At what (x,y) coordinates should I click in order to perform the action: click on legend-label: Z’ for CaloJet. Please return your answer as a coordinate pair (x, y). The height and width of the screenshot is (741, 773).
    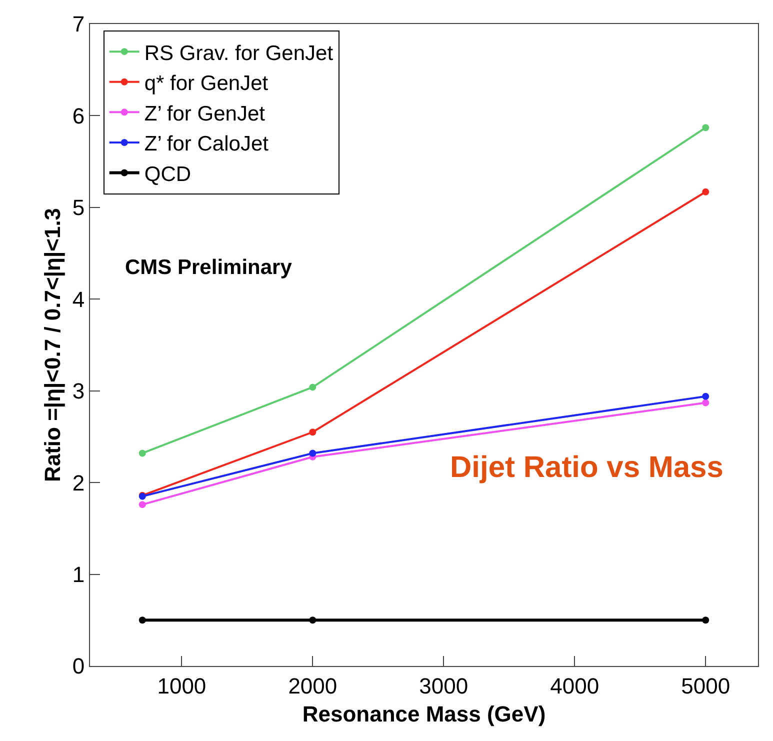
    Looking at the image, I should click on (206, 144).